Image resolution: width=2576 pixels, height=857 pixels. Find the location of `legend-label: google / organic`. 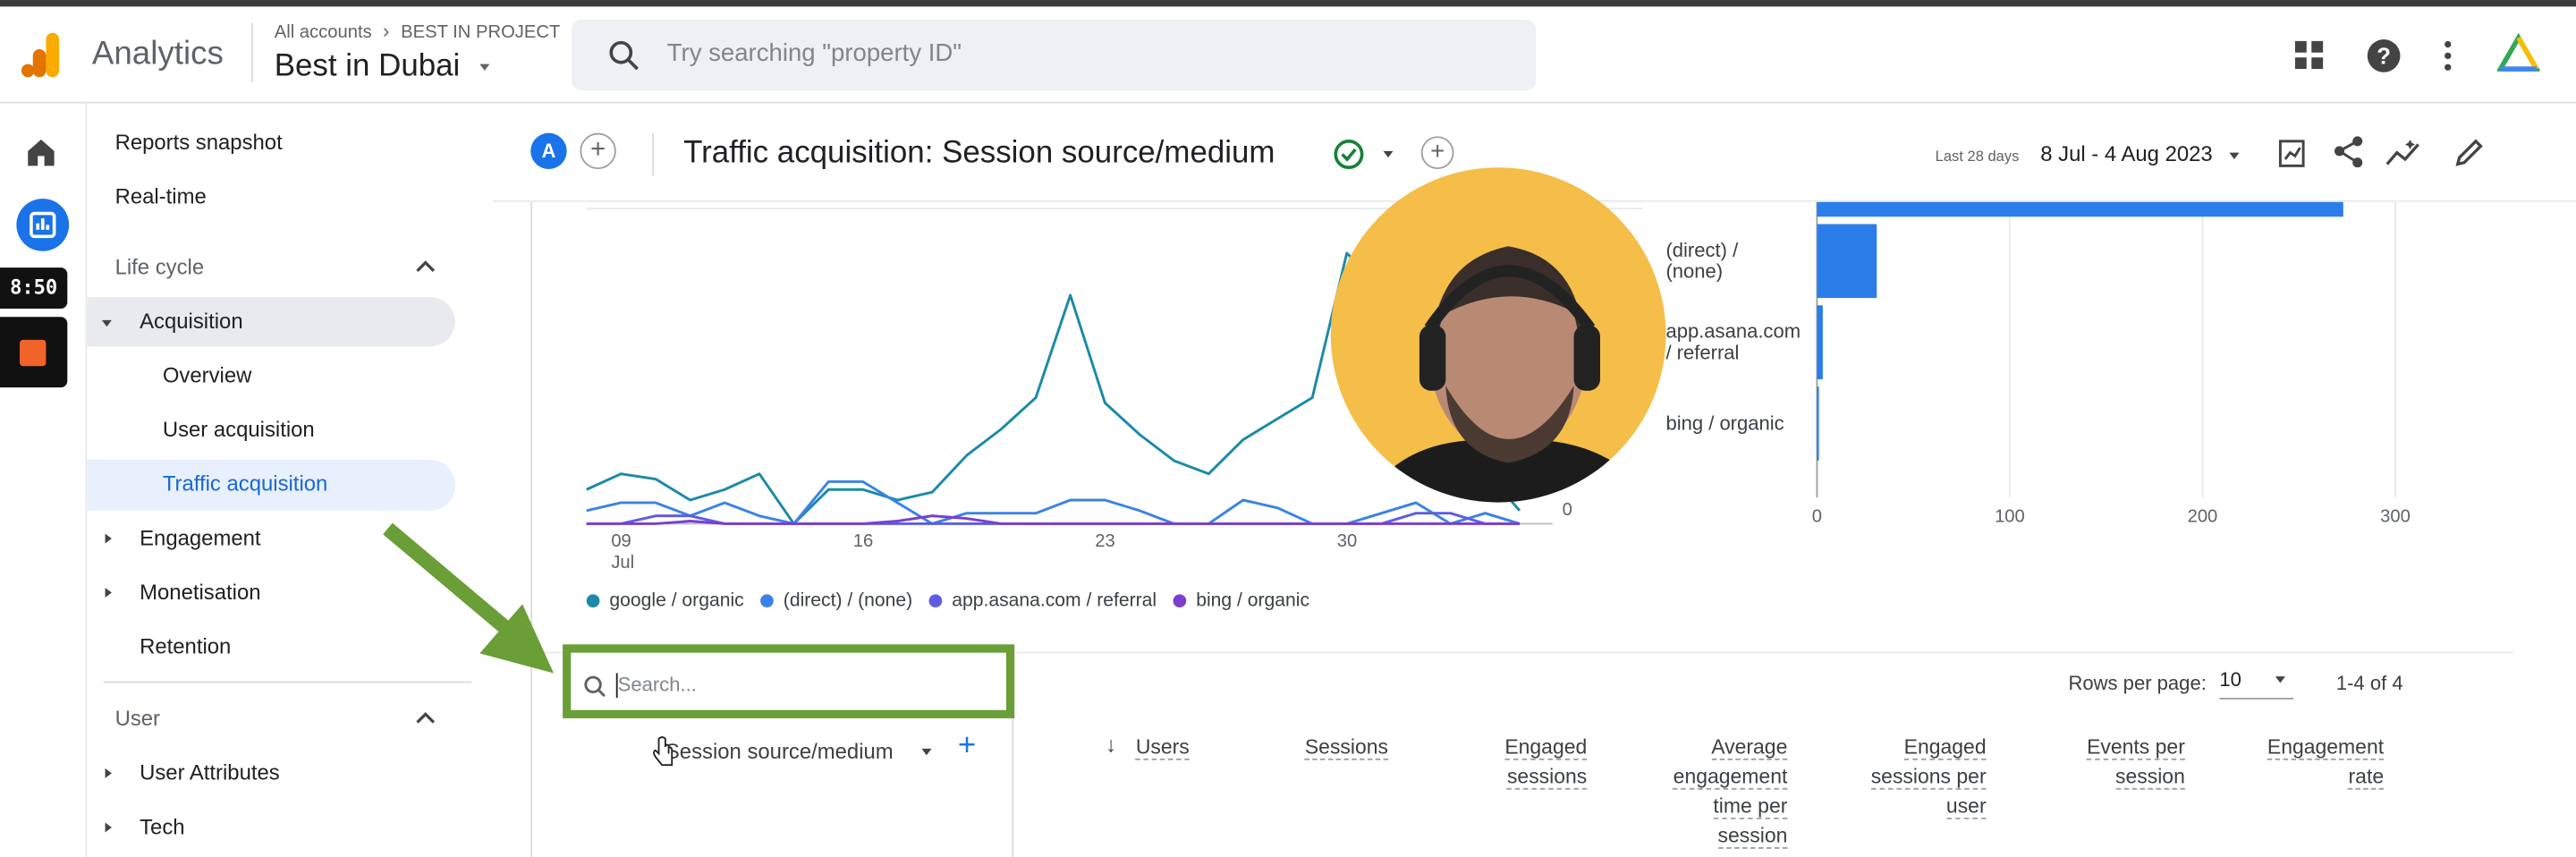

legend-label: google / organic is located at coordinates (676, 600).